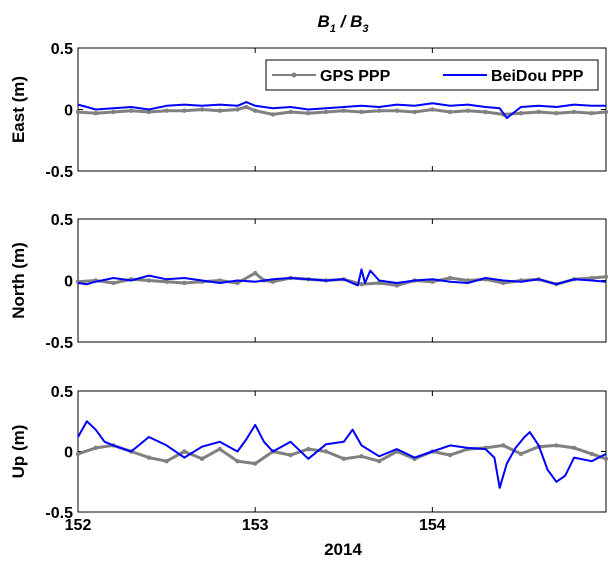  What do you see at coordinates (59, 513) in the screenshot?
I see `y-tick-label-up: -0.5` at bounding box center [59, 513].